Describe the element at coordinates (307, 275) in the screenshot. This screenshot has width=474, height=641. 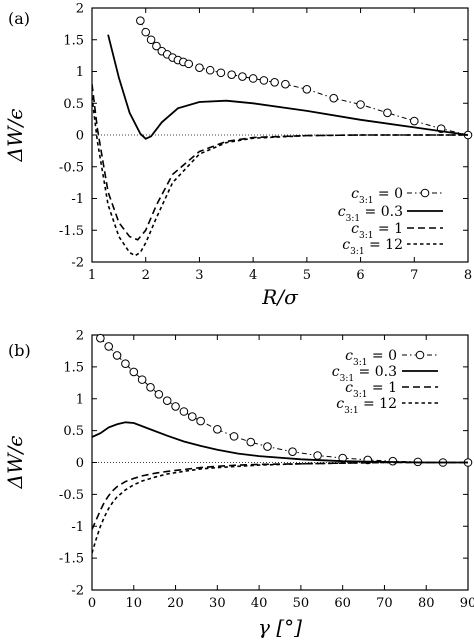
I see `x-tick-label: 5` at that location.